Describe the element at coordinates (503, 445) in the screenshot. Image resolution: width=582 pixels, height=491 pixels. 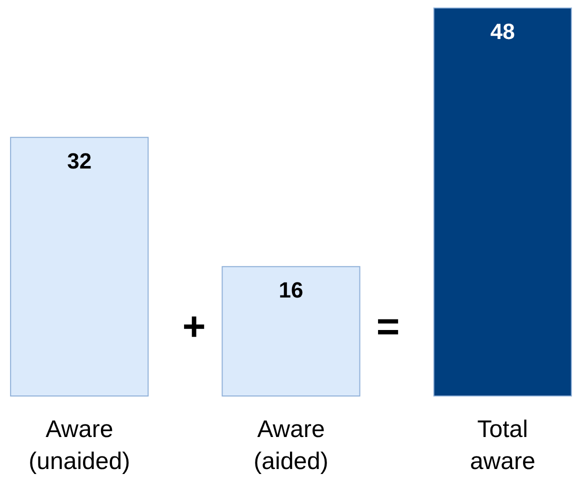
I see `x-tick-label: Total aware` at that location.